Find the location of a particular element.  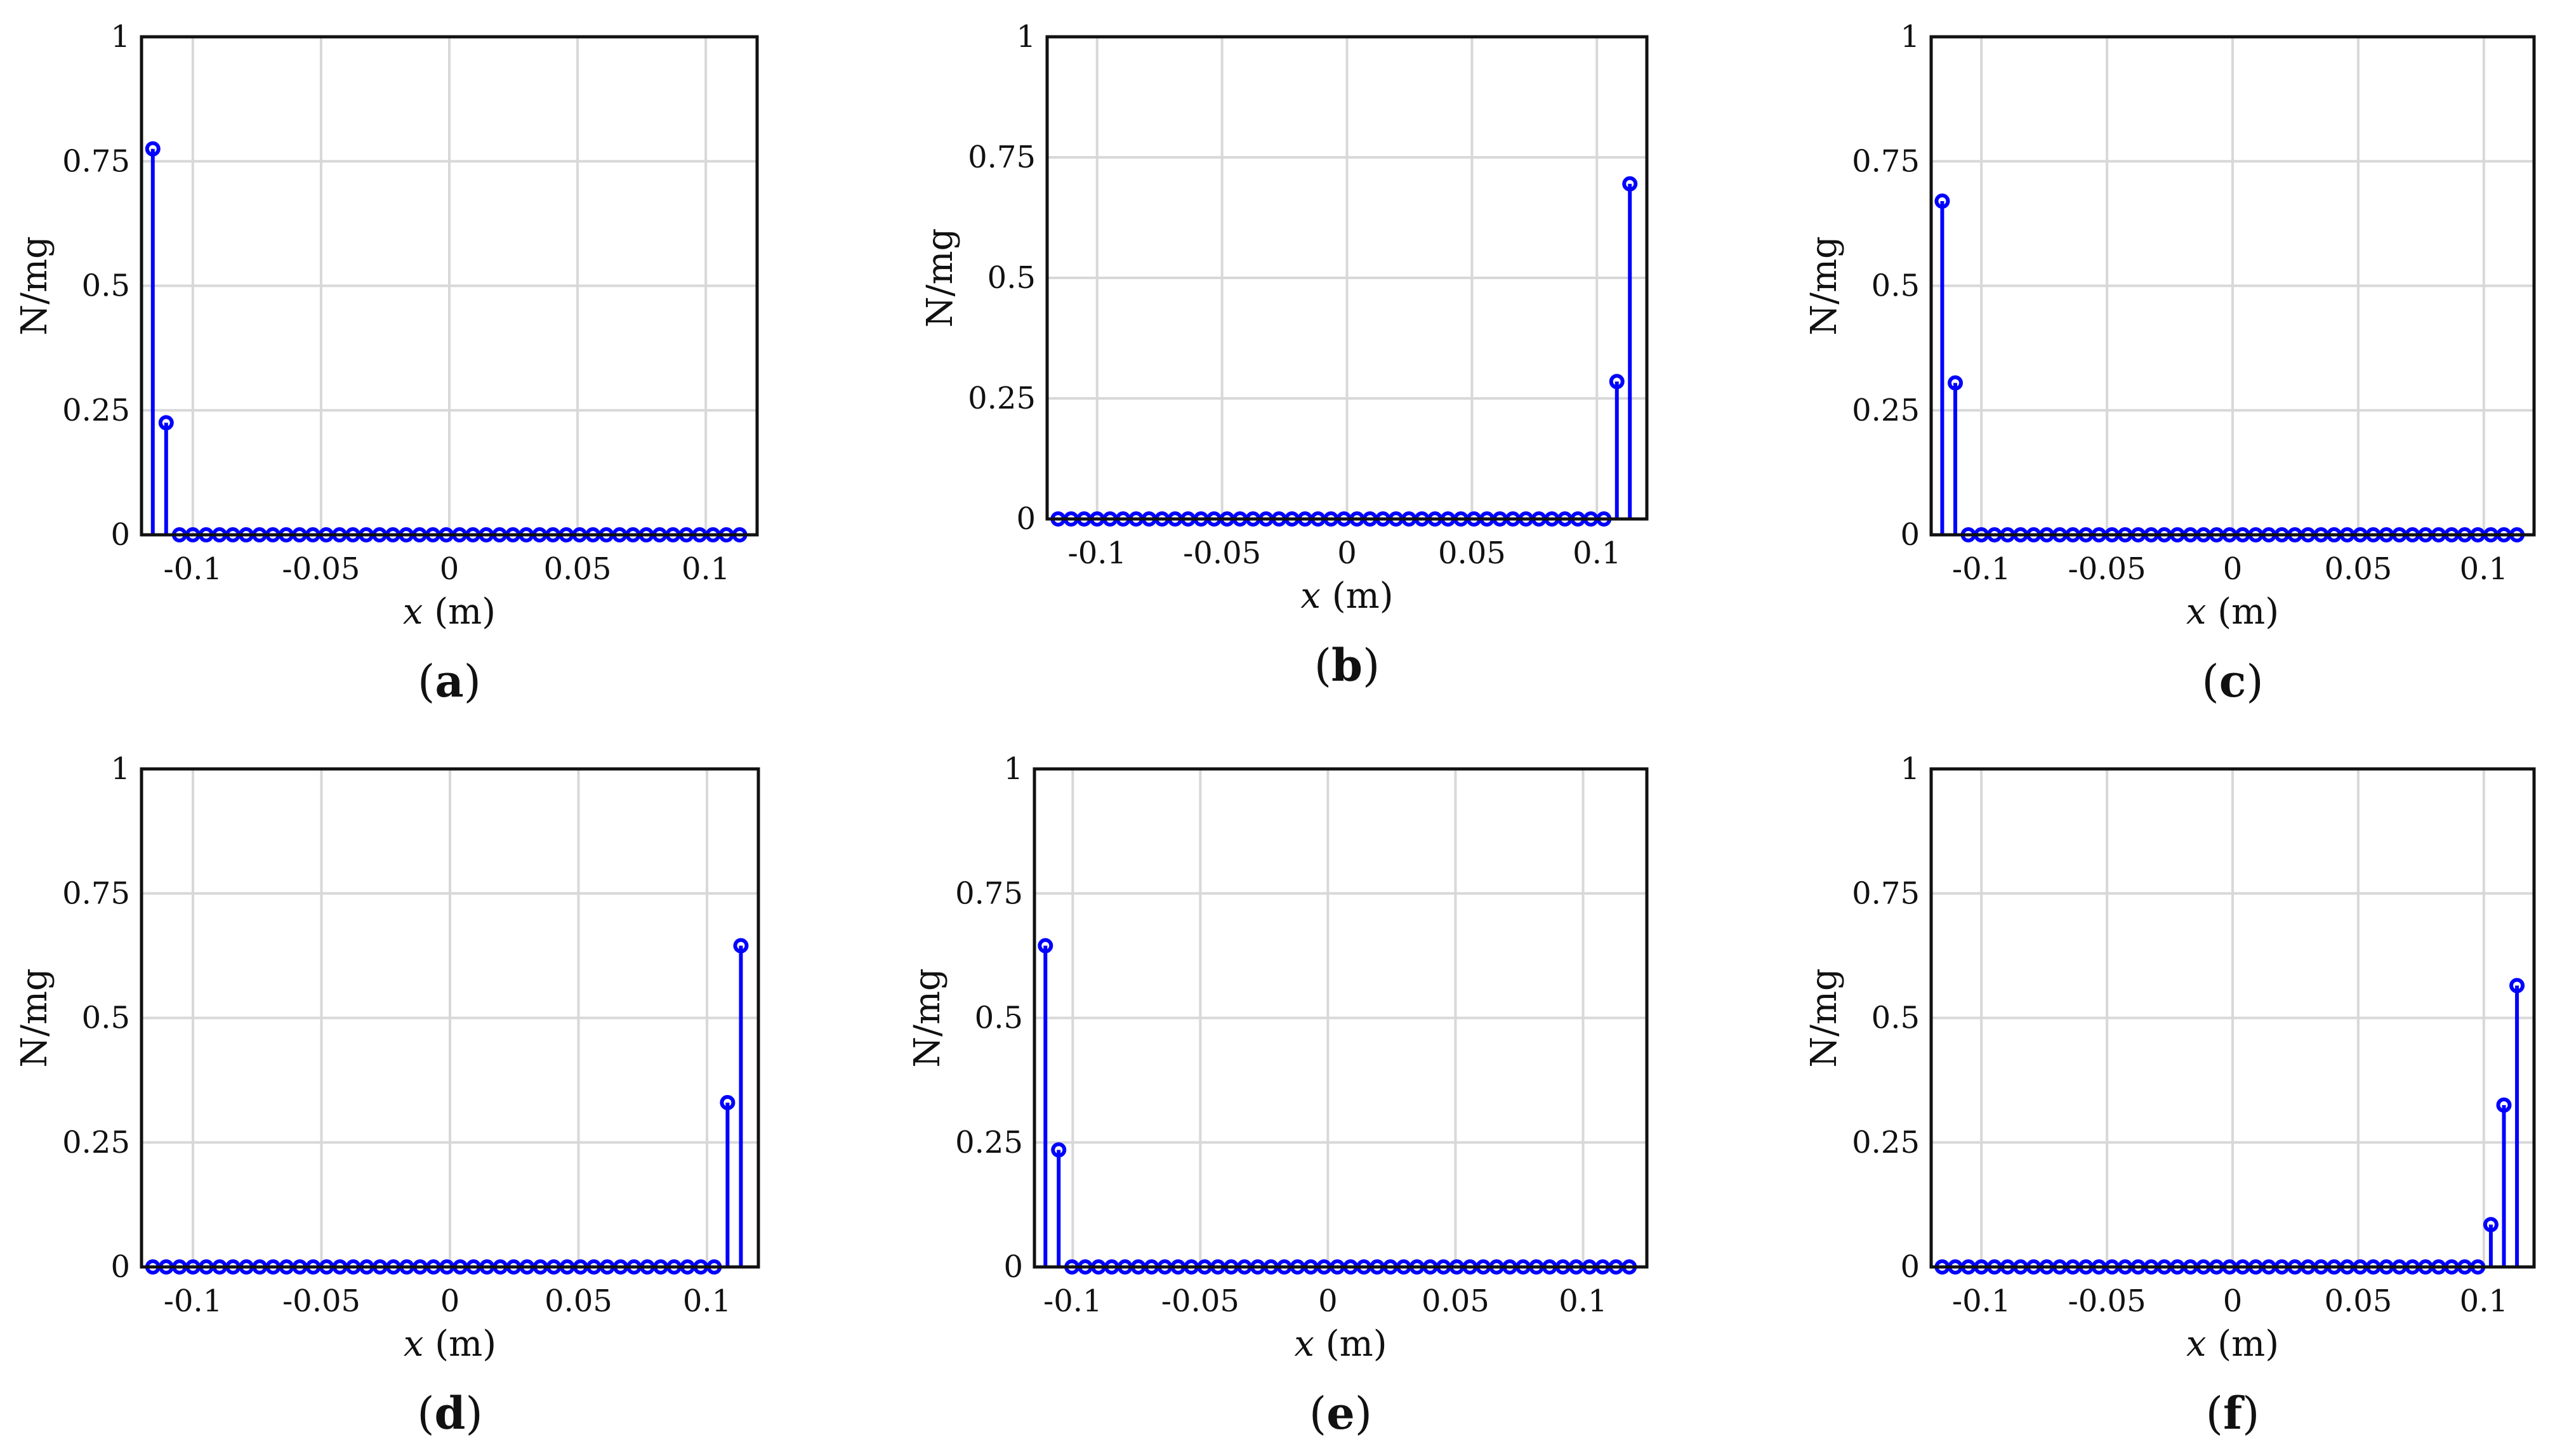

panel-letter: f is located at coordinates (2234, 1413).